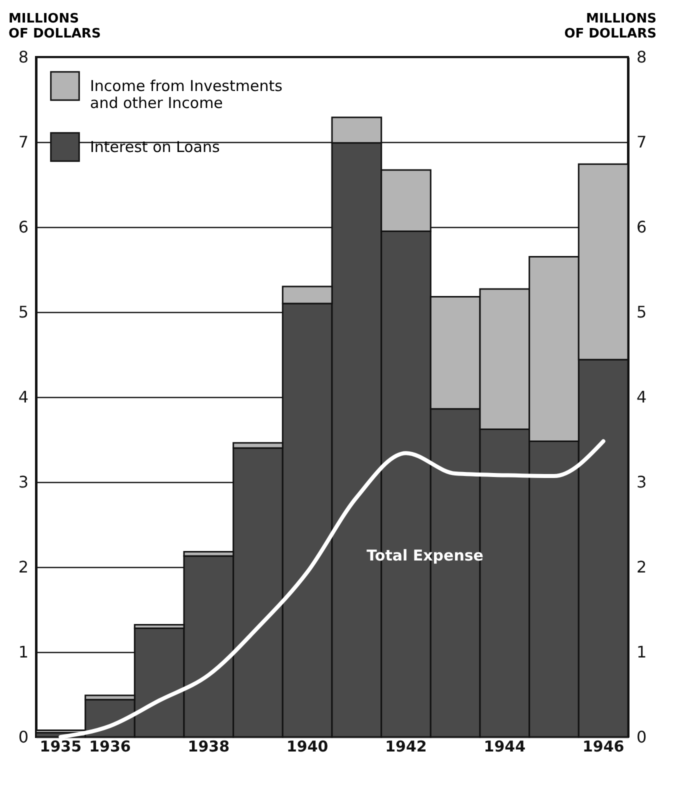  What do you see at coordinates (23, 57) in the screenshot?
I see `y-tick-label: 8` at bounding box center [23, 57].